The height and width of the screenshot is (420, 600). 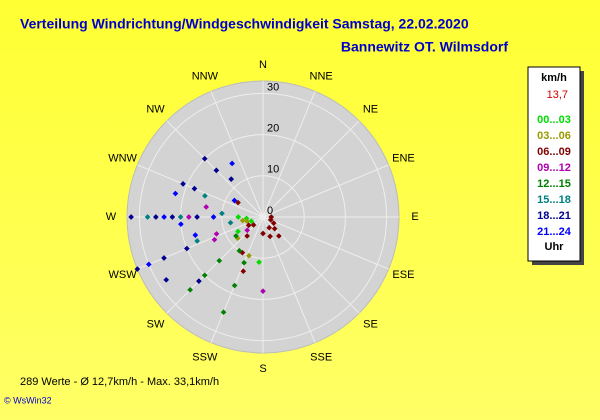 What do you see at coordinates (424, 47) in the screenshot?
I see `chart-subtitle: Bannewitz OT. Wilmsdorf` at bounding box center [424, 47].